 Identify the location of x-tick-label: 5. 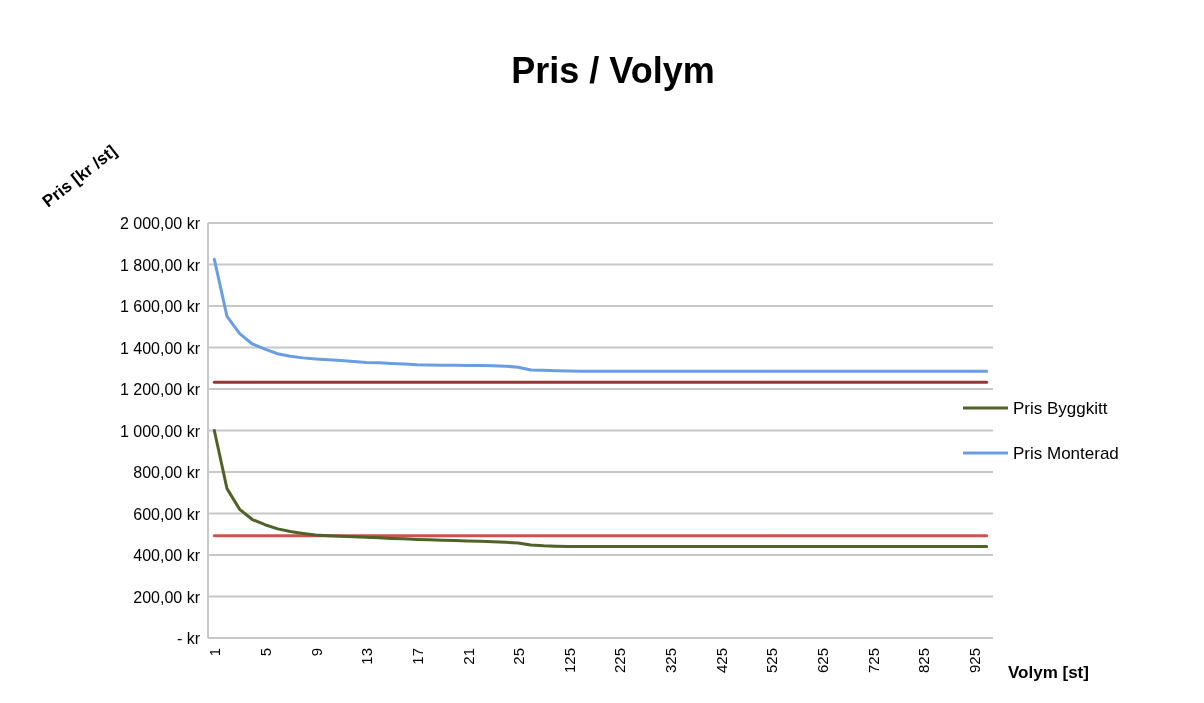
(265, 652).